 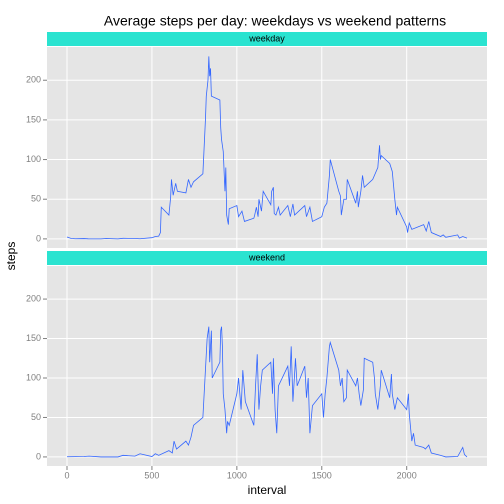 What do you see at coordinates (11, 256) in the screenshot?
I see `y-axis-label: steps` at bounding box center [11, 256].